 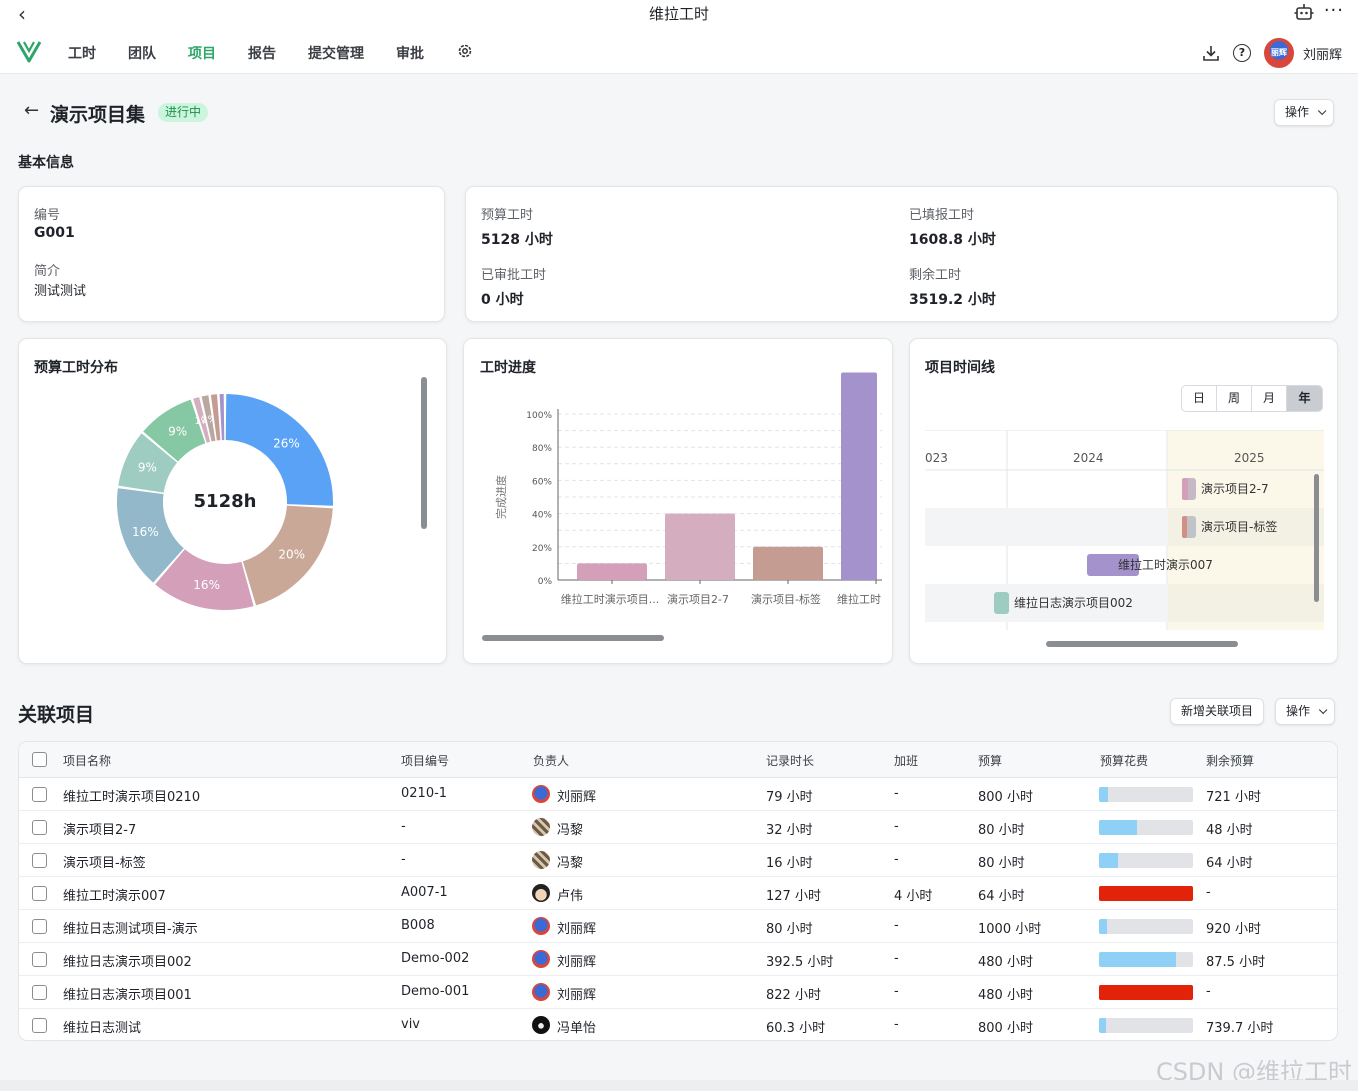 I want to click on back-chevron-icon: ‹, so click(x=22, y=14).